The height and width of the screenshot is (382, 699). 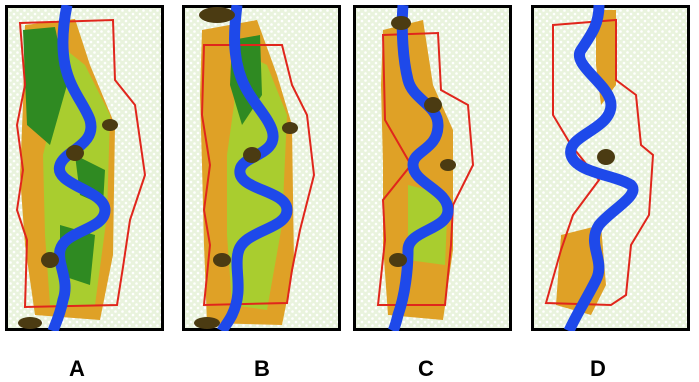 I want to click on panel-label-c: C, so click(x=426, y=368).